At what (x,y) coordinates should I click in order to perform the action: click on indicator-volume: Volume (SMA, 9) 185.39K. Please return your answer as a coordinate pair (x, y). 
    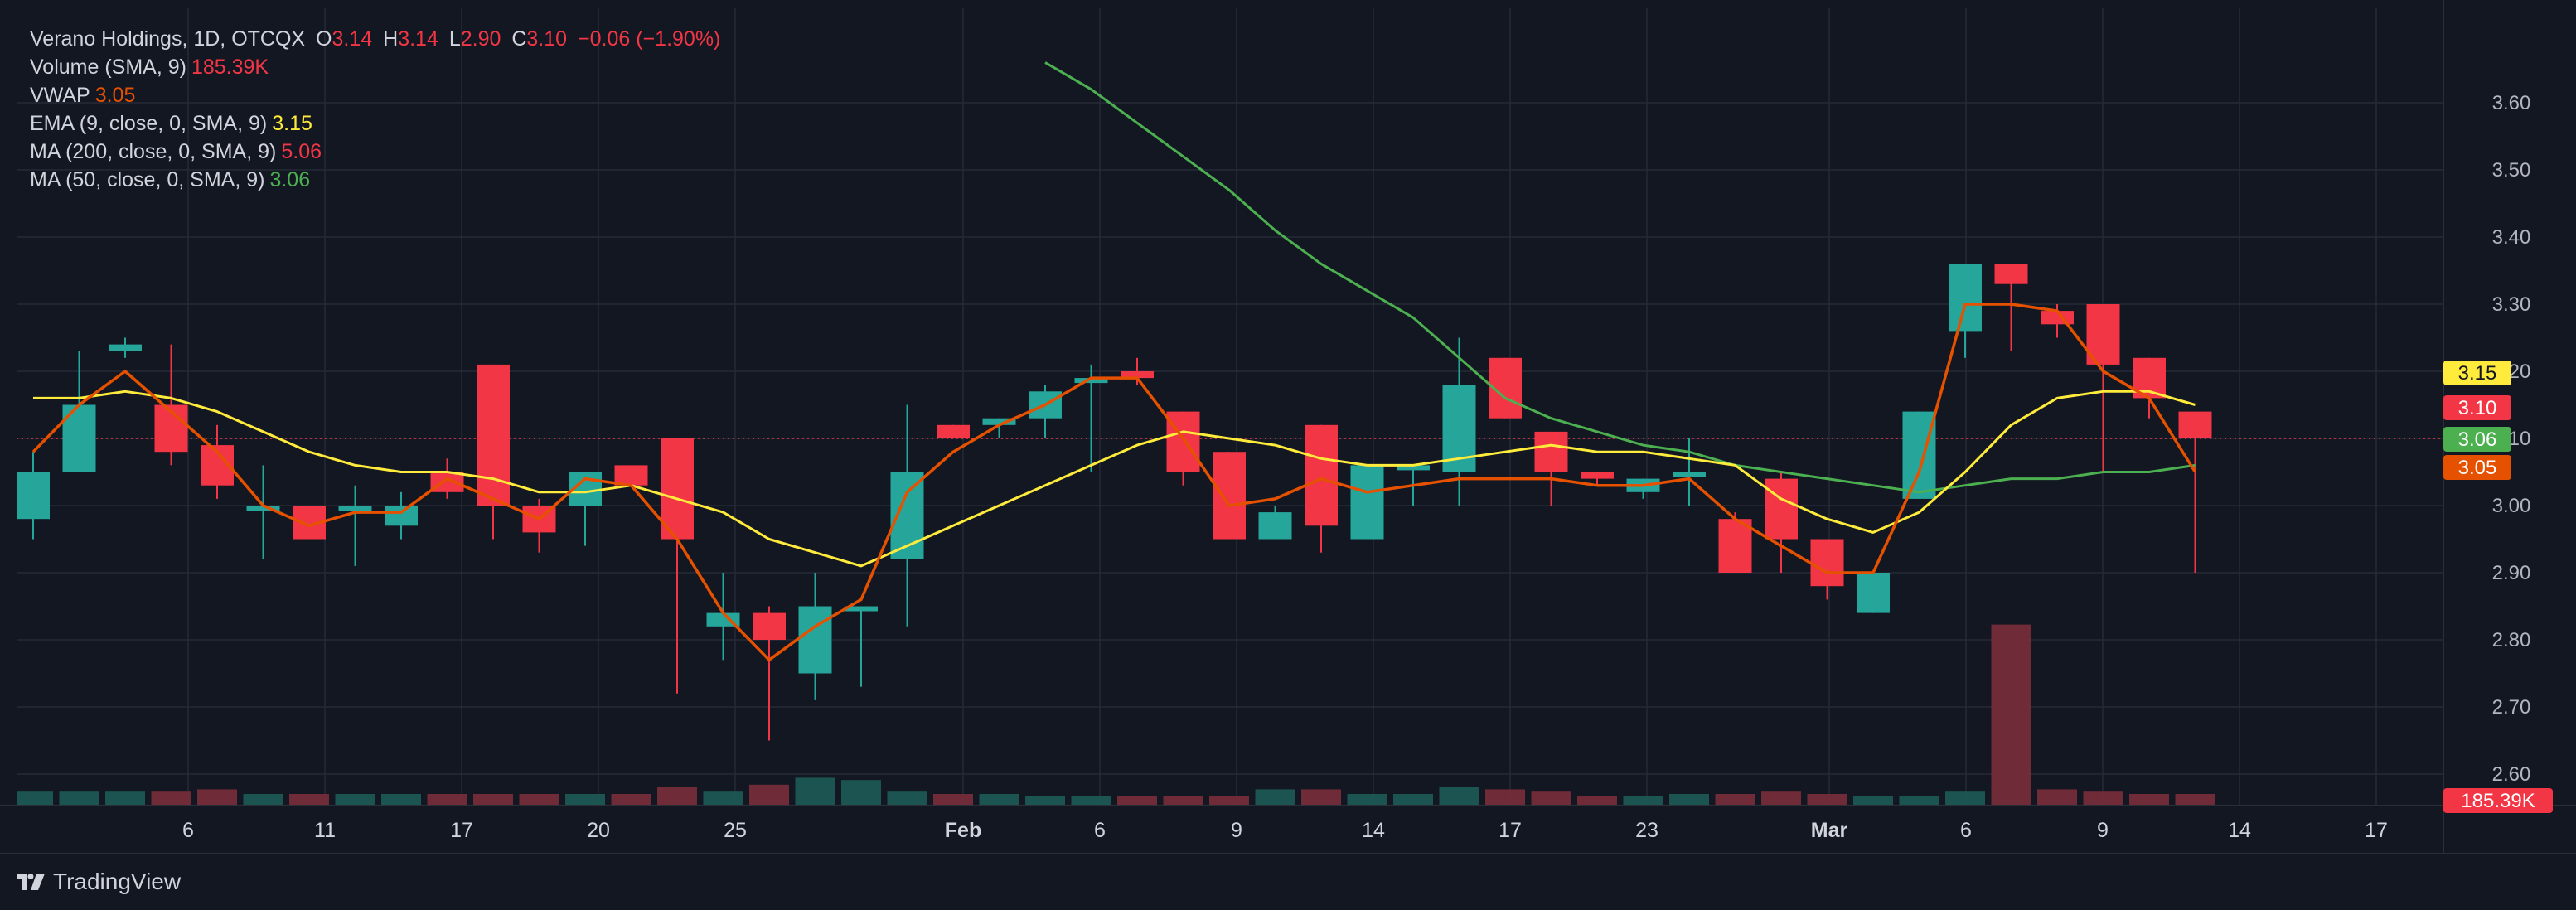
    Looking at the image, I should click on (149, 67).